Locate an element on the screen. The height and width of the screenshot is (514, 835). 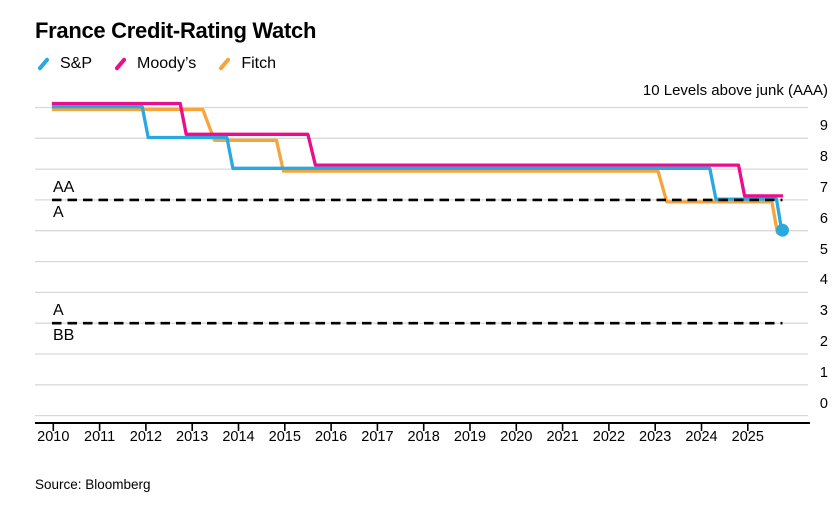
chart-title: France Credit-Rating Watch is located at coordinates (176, 30).